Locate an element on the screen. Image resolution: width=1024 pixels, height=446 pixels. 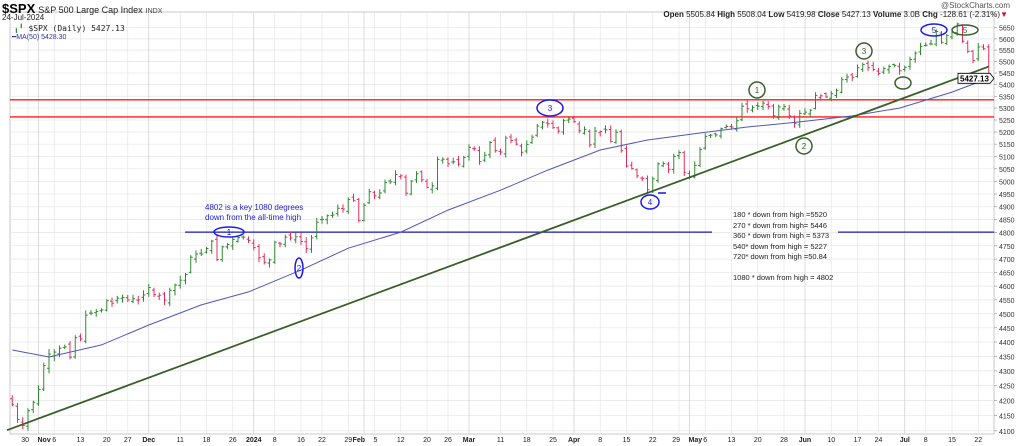
green-wave-marker is located at coordinates (903, 83).